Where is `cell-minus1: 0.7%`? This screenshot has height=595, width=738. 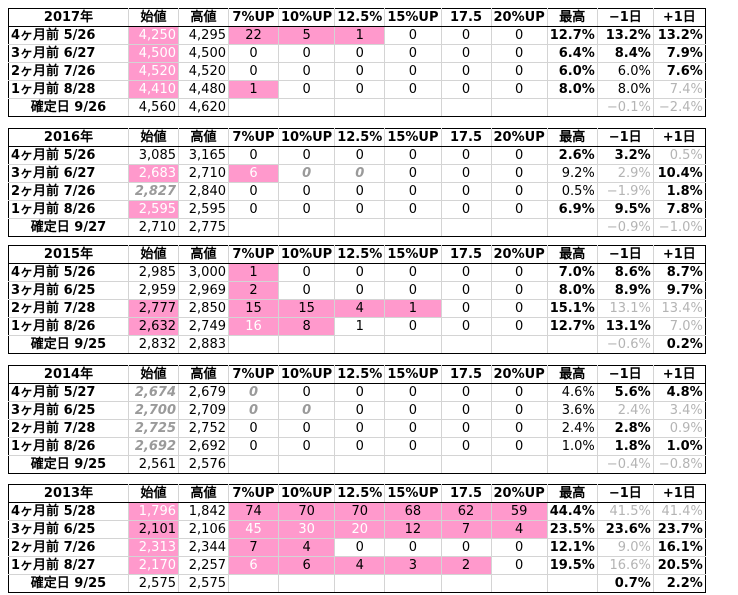
cell-minus1: 0.7% is located at coordinates (625, 583).